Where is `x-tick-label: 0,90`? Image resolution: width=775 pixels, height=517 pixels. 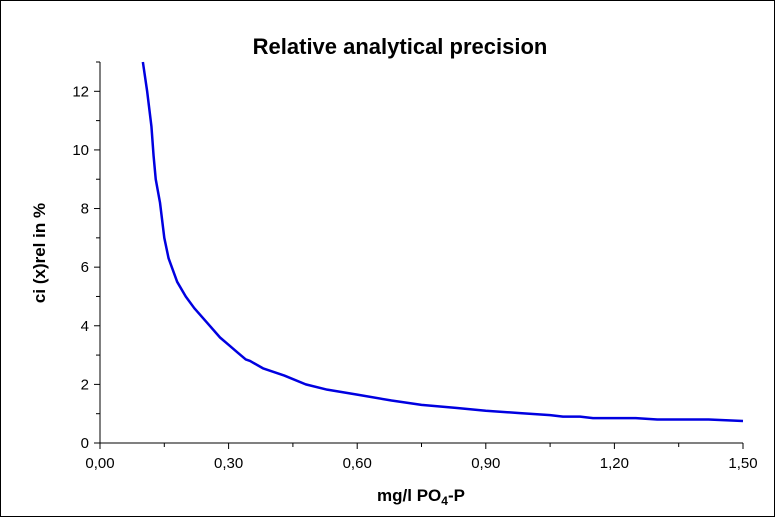
x-tick-label: 0,90 is located at coordinates (485, 463).